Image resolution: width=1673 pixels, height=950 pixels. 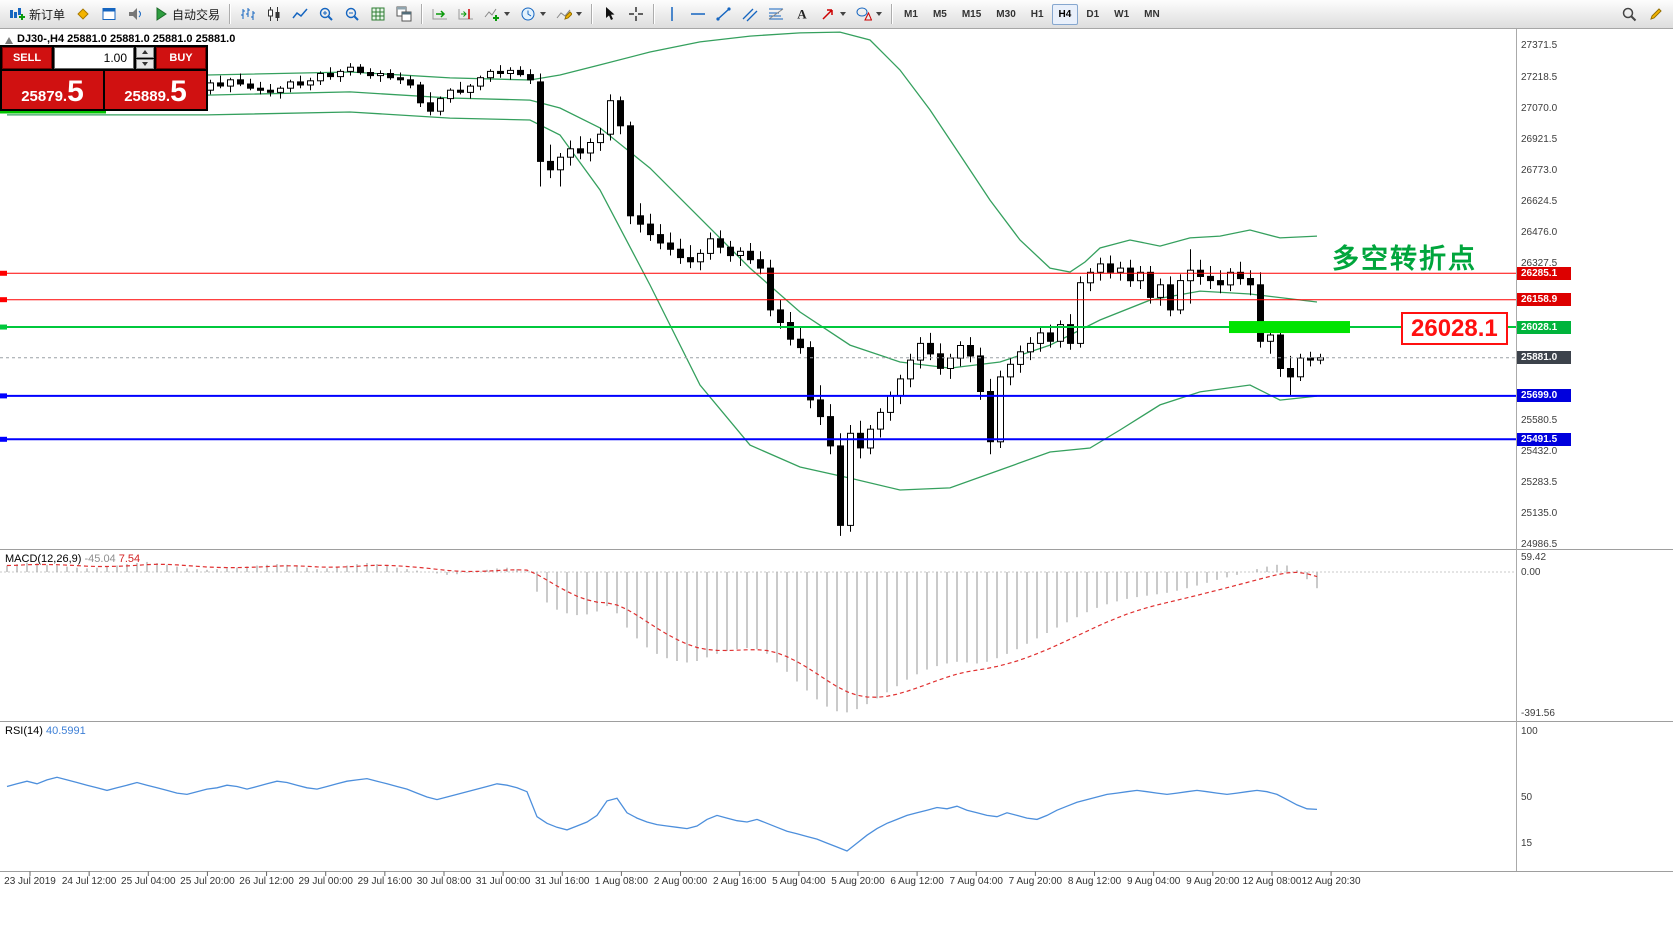 I want to click on periods-button, so click(x=532, y=14).